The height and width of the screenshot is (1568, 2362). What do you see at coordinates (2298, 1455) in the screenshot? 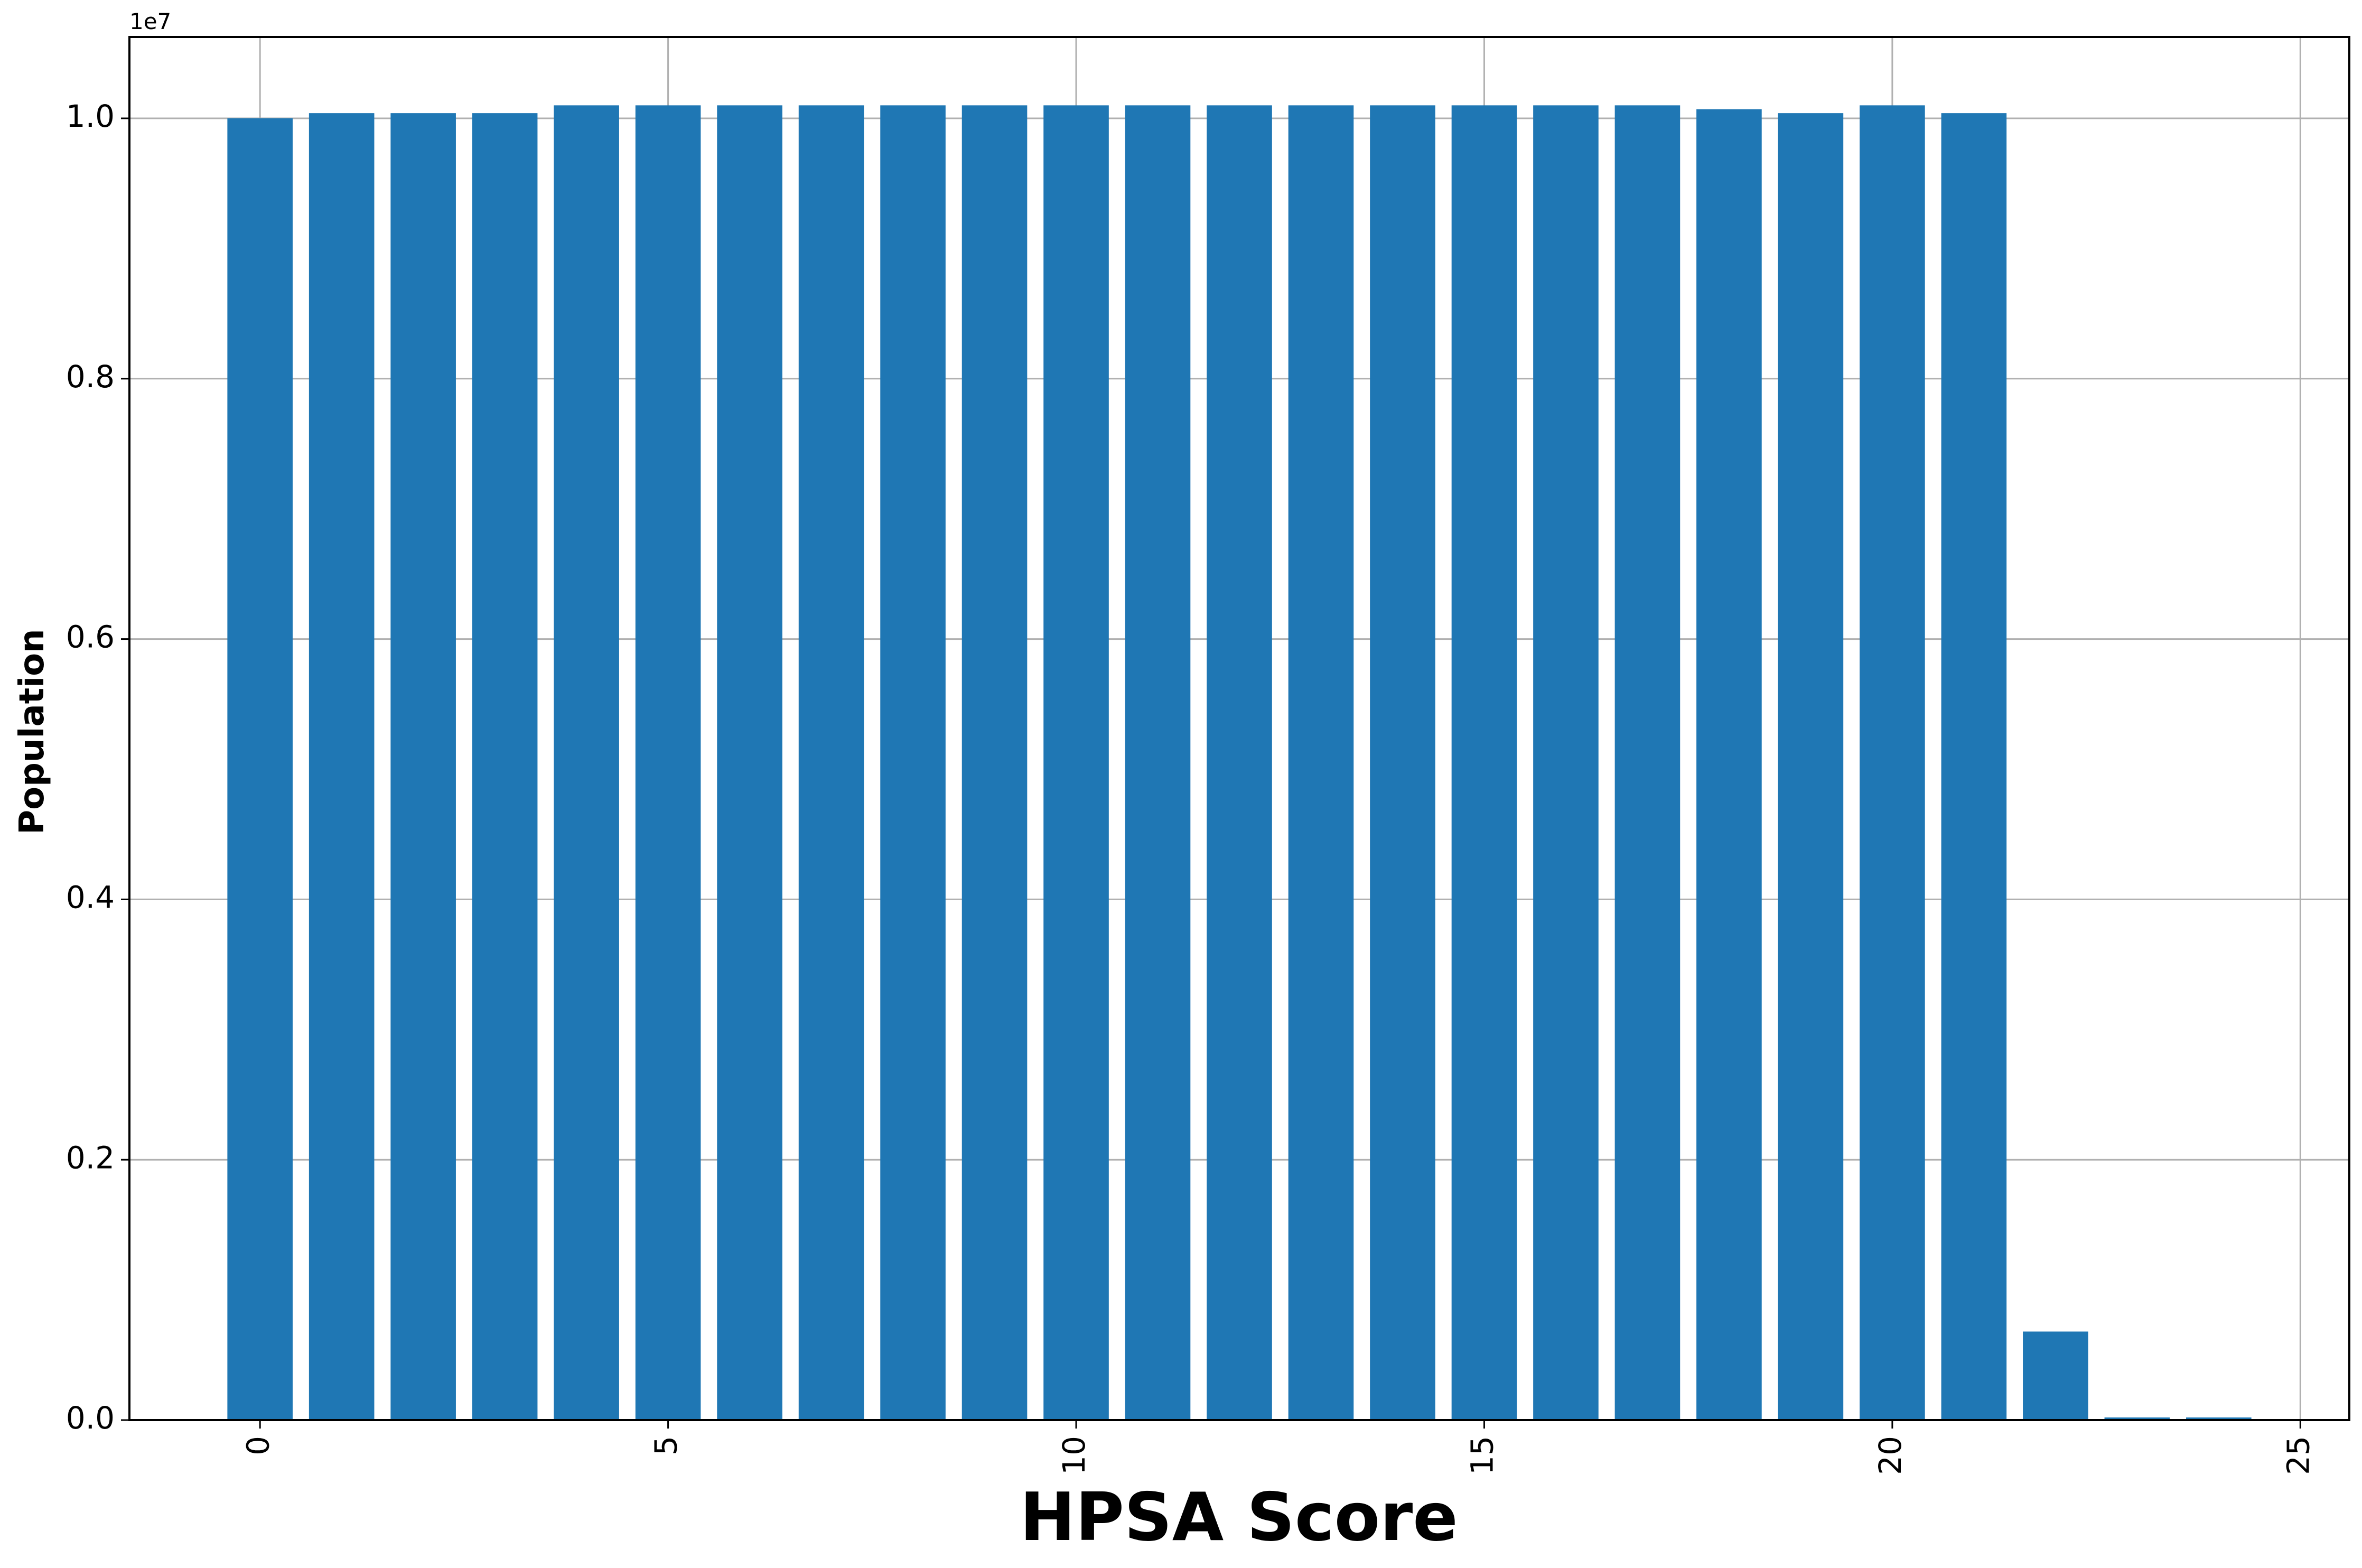
I see `x-tick-label: 25` at bounding box center [2298, 1455].